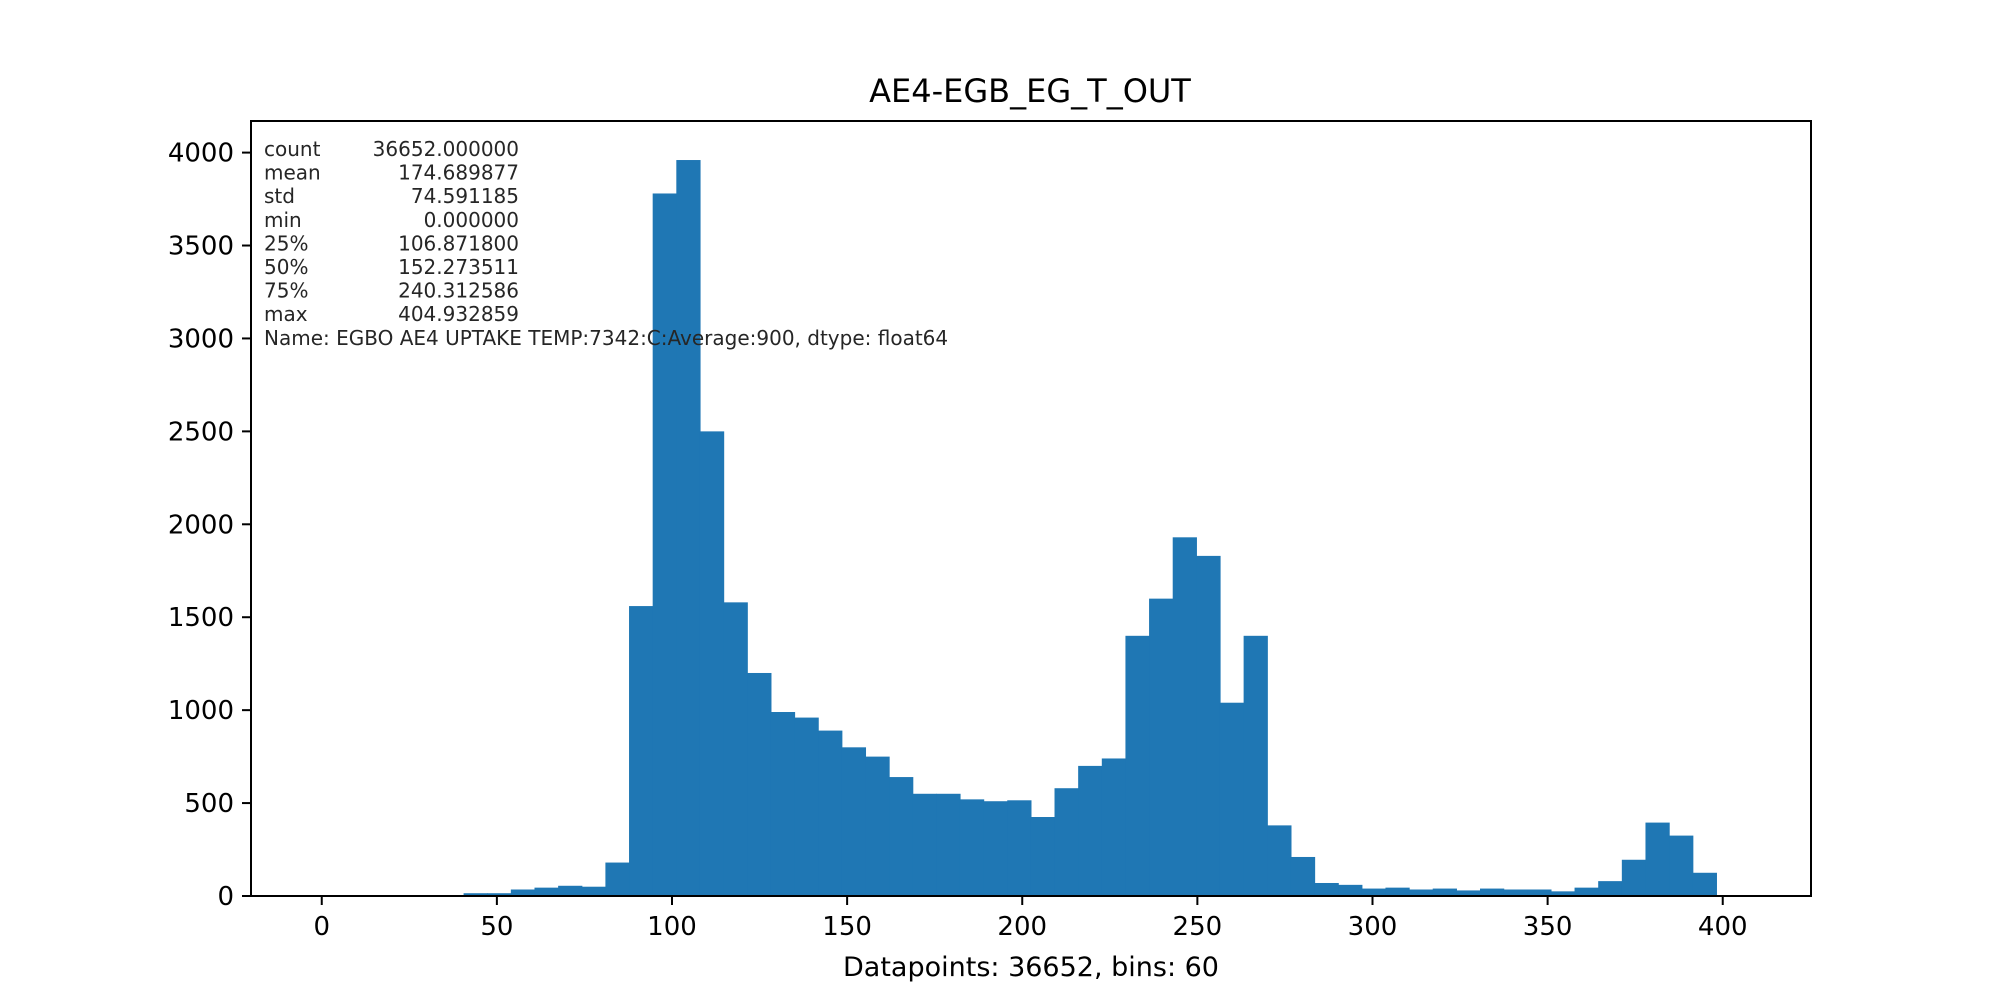  What do you see at coordinates (225, 897) in the screenshot?
I see `y-tick-label: 0` at bounding box center [225, 897].